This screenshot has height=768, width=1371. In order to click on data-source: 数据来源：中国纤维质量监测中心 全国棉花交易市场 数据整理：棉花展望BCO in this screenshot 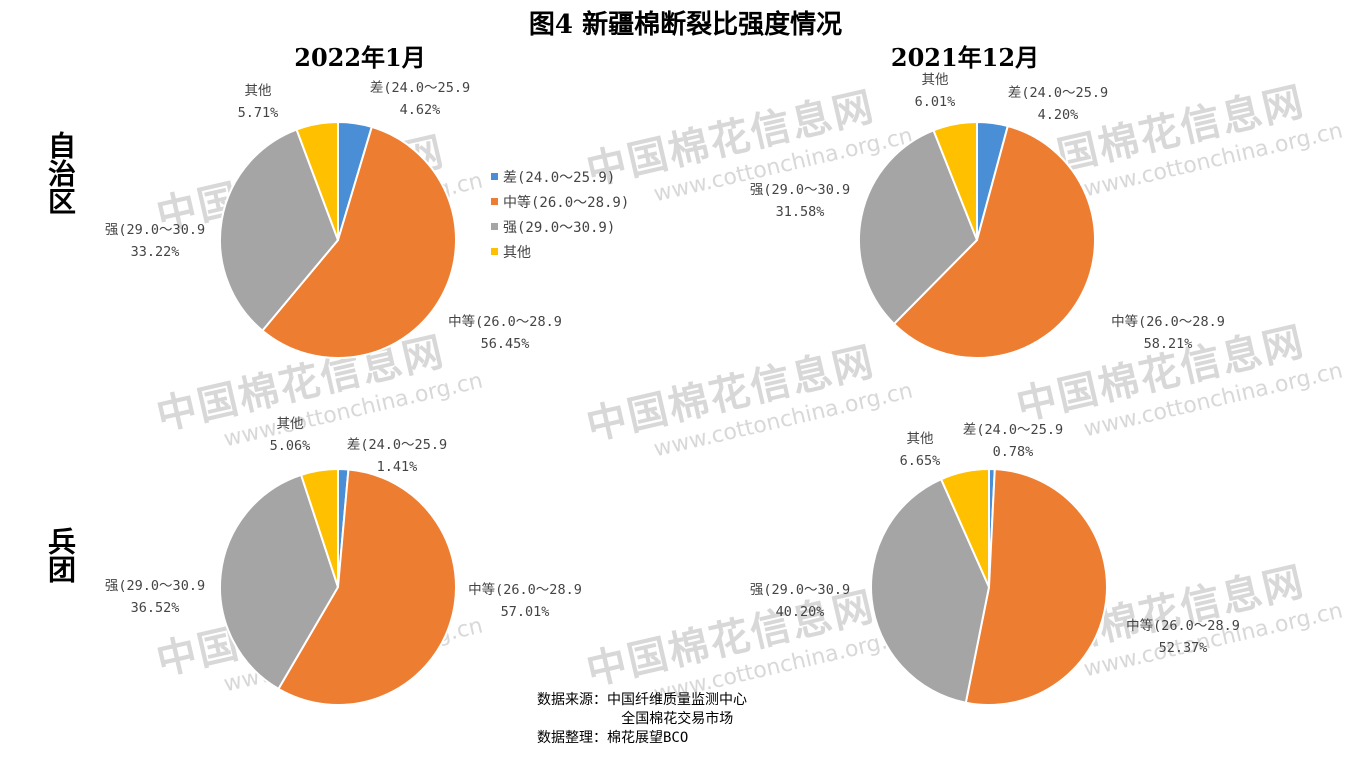, I will do `click(642, 719)`.